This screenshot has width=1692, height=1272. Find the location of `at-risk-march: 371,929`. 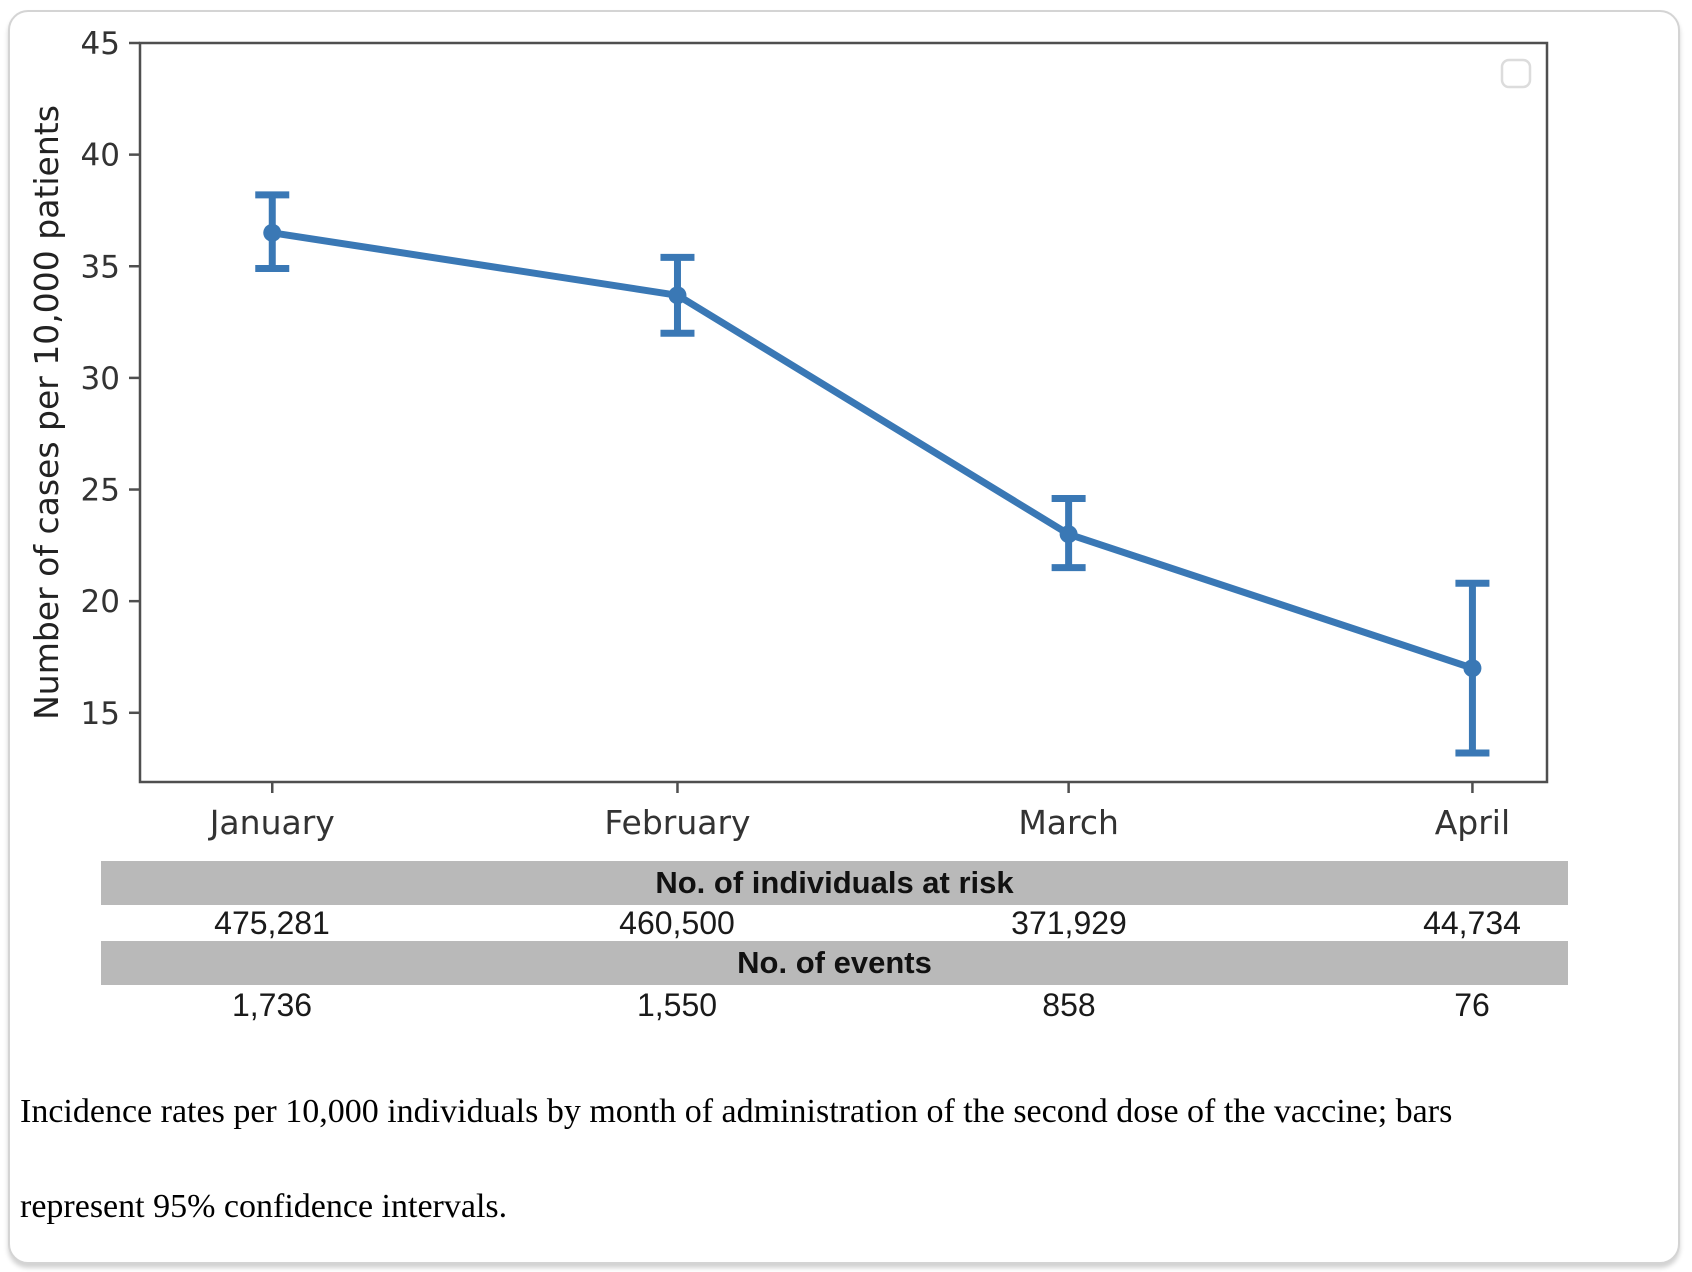

at-risk-march: 371,929 is located at coordinates (1069, 923).